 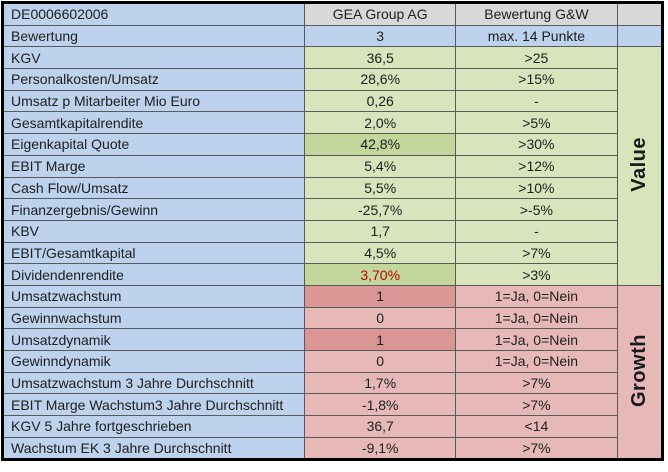 I want to click on table-row: Umsatzdynamik 1 1=Ja, 0=Nein, so click(x=332, y=339).